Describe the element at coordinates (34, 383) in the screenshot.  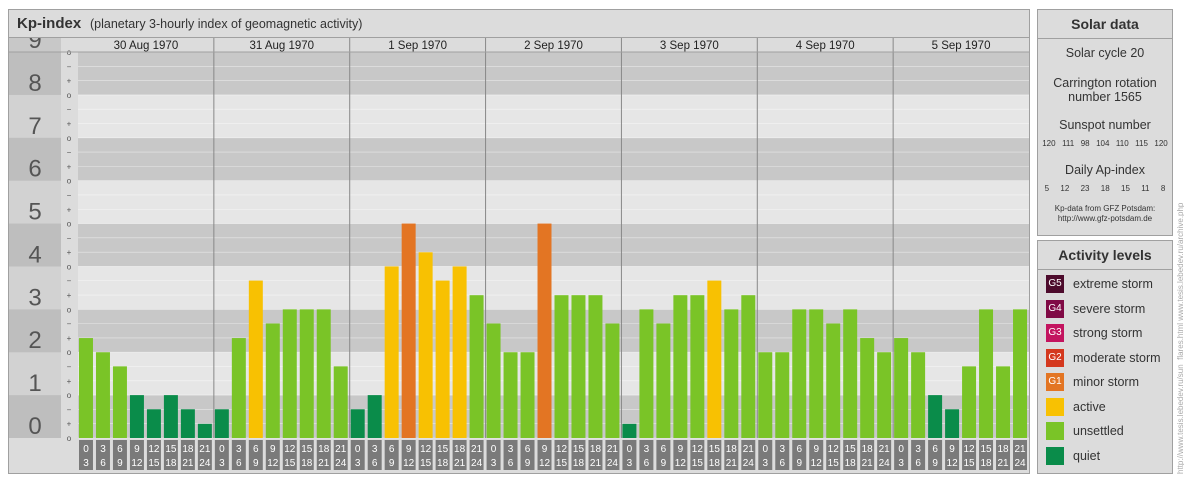
I see `y-tick-label: 1` at that location.